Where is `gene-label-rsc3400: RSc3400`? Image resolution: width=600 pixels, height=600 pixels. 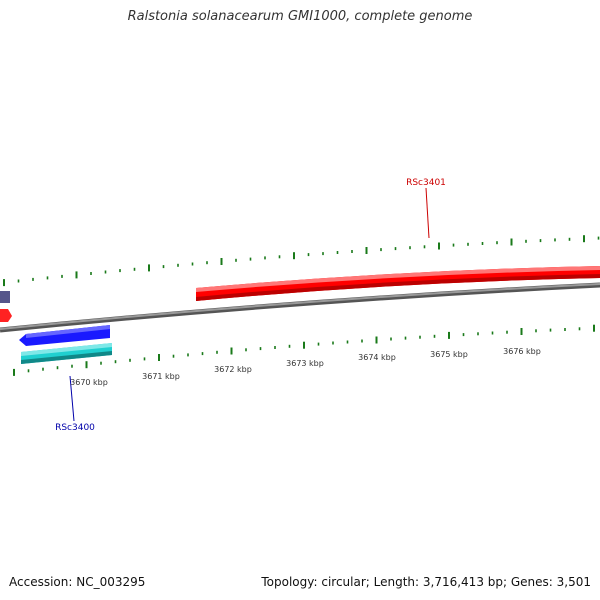
gene-label-rsc3400: RSc3400 is located at coordinates (75, 428).